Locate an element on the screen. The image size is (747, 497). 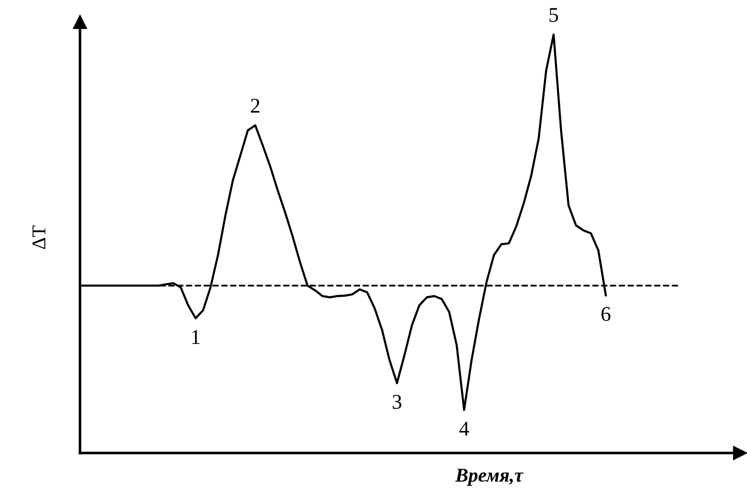
annotation: 3 is located at coordinates (397, 401).